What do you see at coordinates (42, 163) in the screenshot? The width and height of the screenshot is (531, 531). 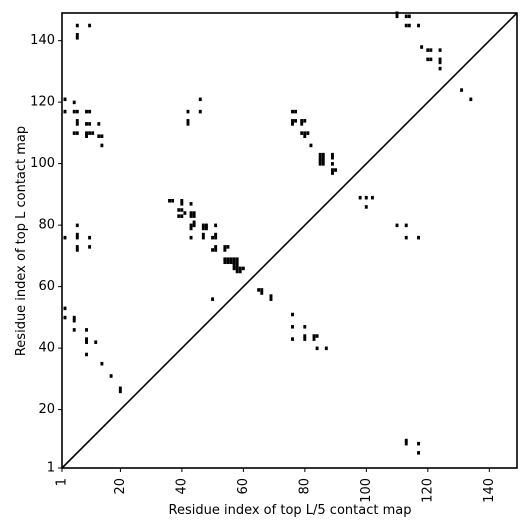 I see `y-tick-label: 100` at bounding box center [42, 163].